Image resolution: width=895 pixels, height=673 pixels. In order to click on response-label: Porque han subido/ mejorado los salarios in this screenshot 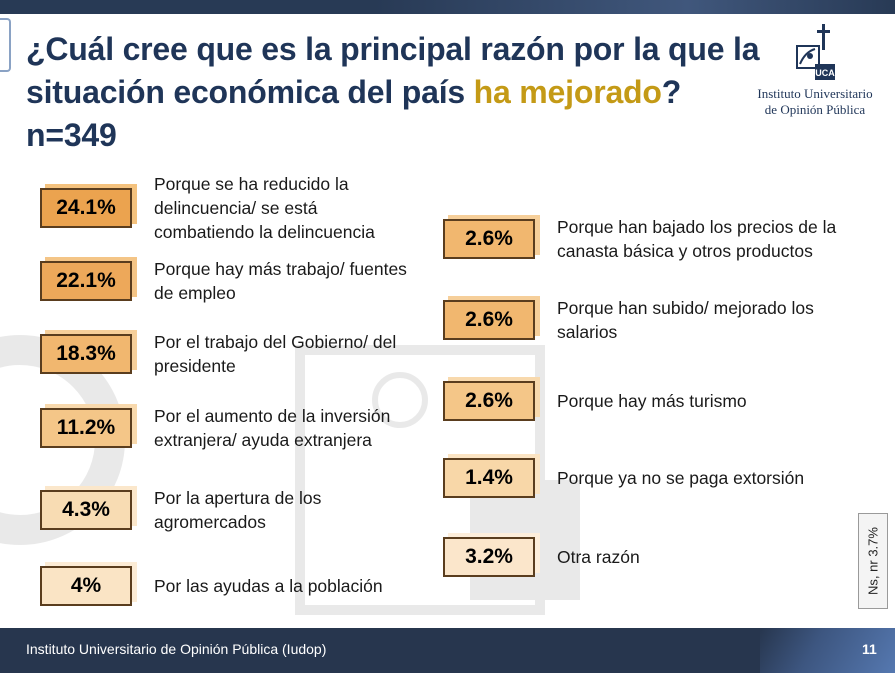, I will do `click(685, 320)`.